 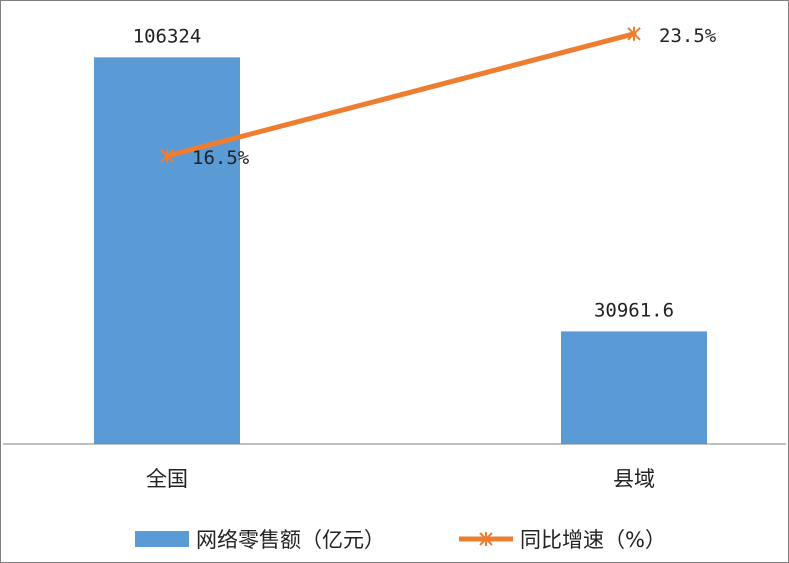 What do you see at coordinates (167, 36) in the screenshot?
I see `bar-value-label-0: 106324` at bounding box center [167, 36].